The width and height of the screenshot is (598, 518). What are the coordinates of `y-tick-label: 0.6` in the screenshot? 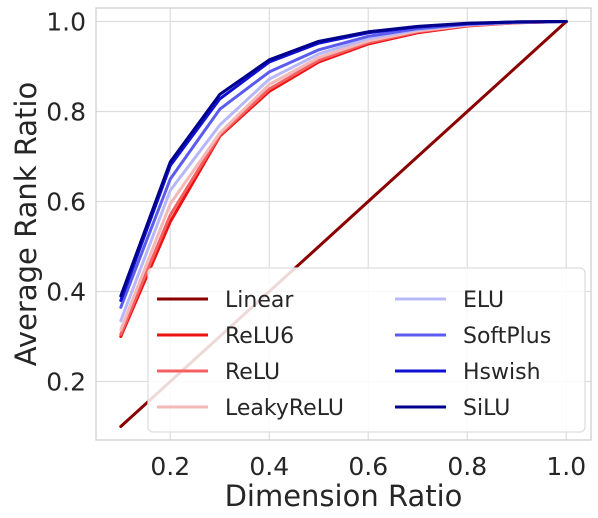 It's located at (66, 202).